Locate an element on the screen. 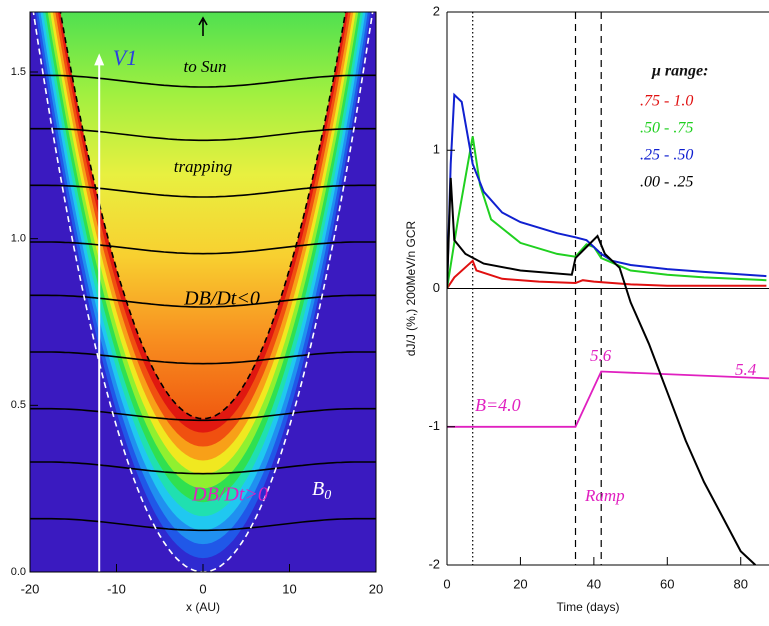  x-tick-label: -10 is located at coordinates (116, 588).